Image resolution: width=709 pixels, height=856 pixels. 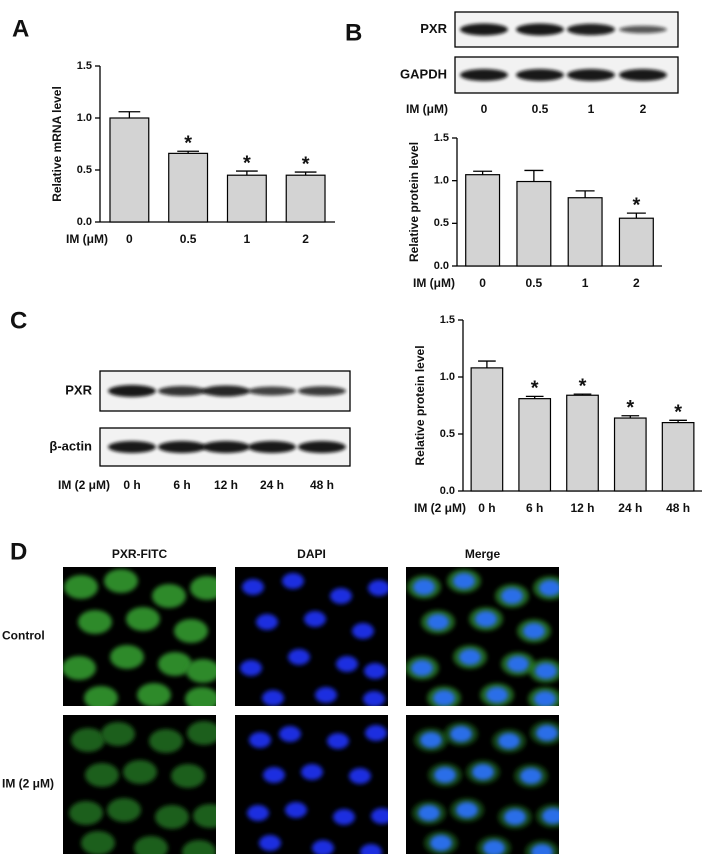 I want to click on panel-label: A, so click(x=20, y=28).